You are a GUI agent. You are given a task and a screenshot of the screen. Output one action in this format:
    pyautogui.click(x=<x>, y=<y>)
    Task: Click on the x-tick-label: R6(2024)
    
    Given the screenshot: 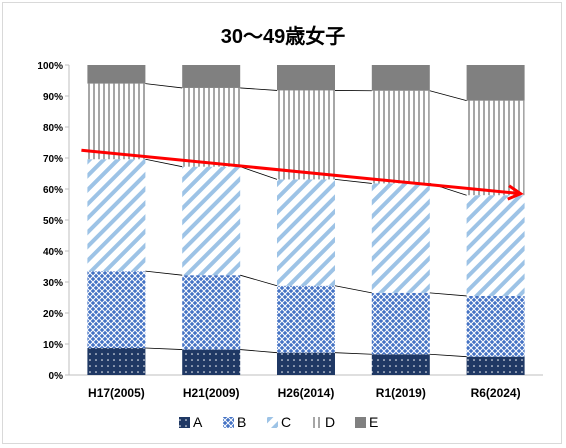 What is the action you would take?
    pyautogui.click(x=496, y=393)
    